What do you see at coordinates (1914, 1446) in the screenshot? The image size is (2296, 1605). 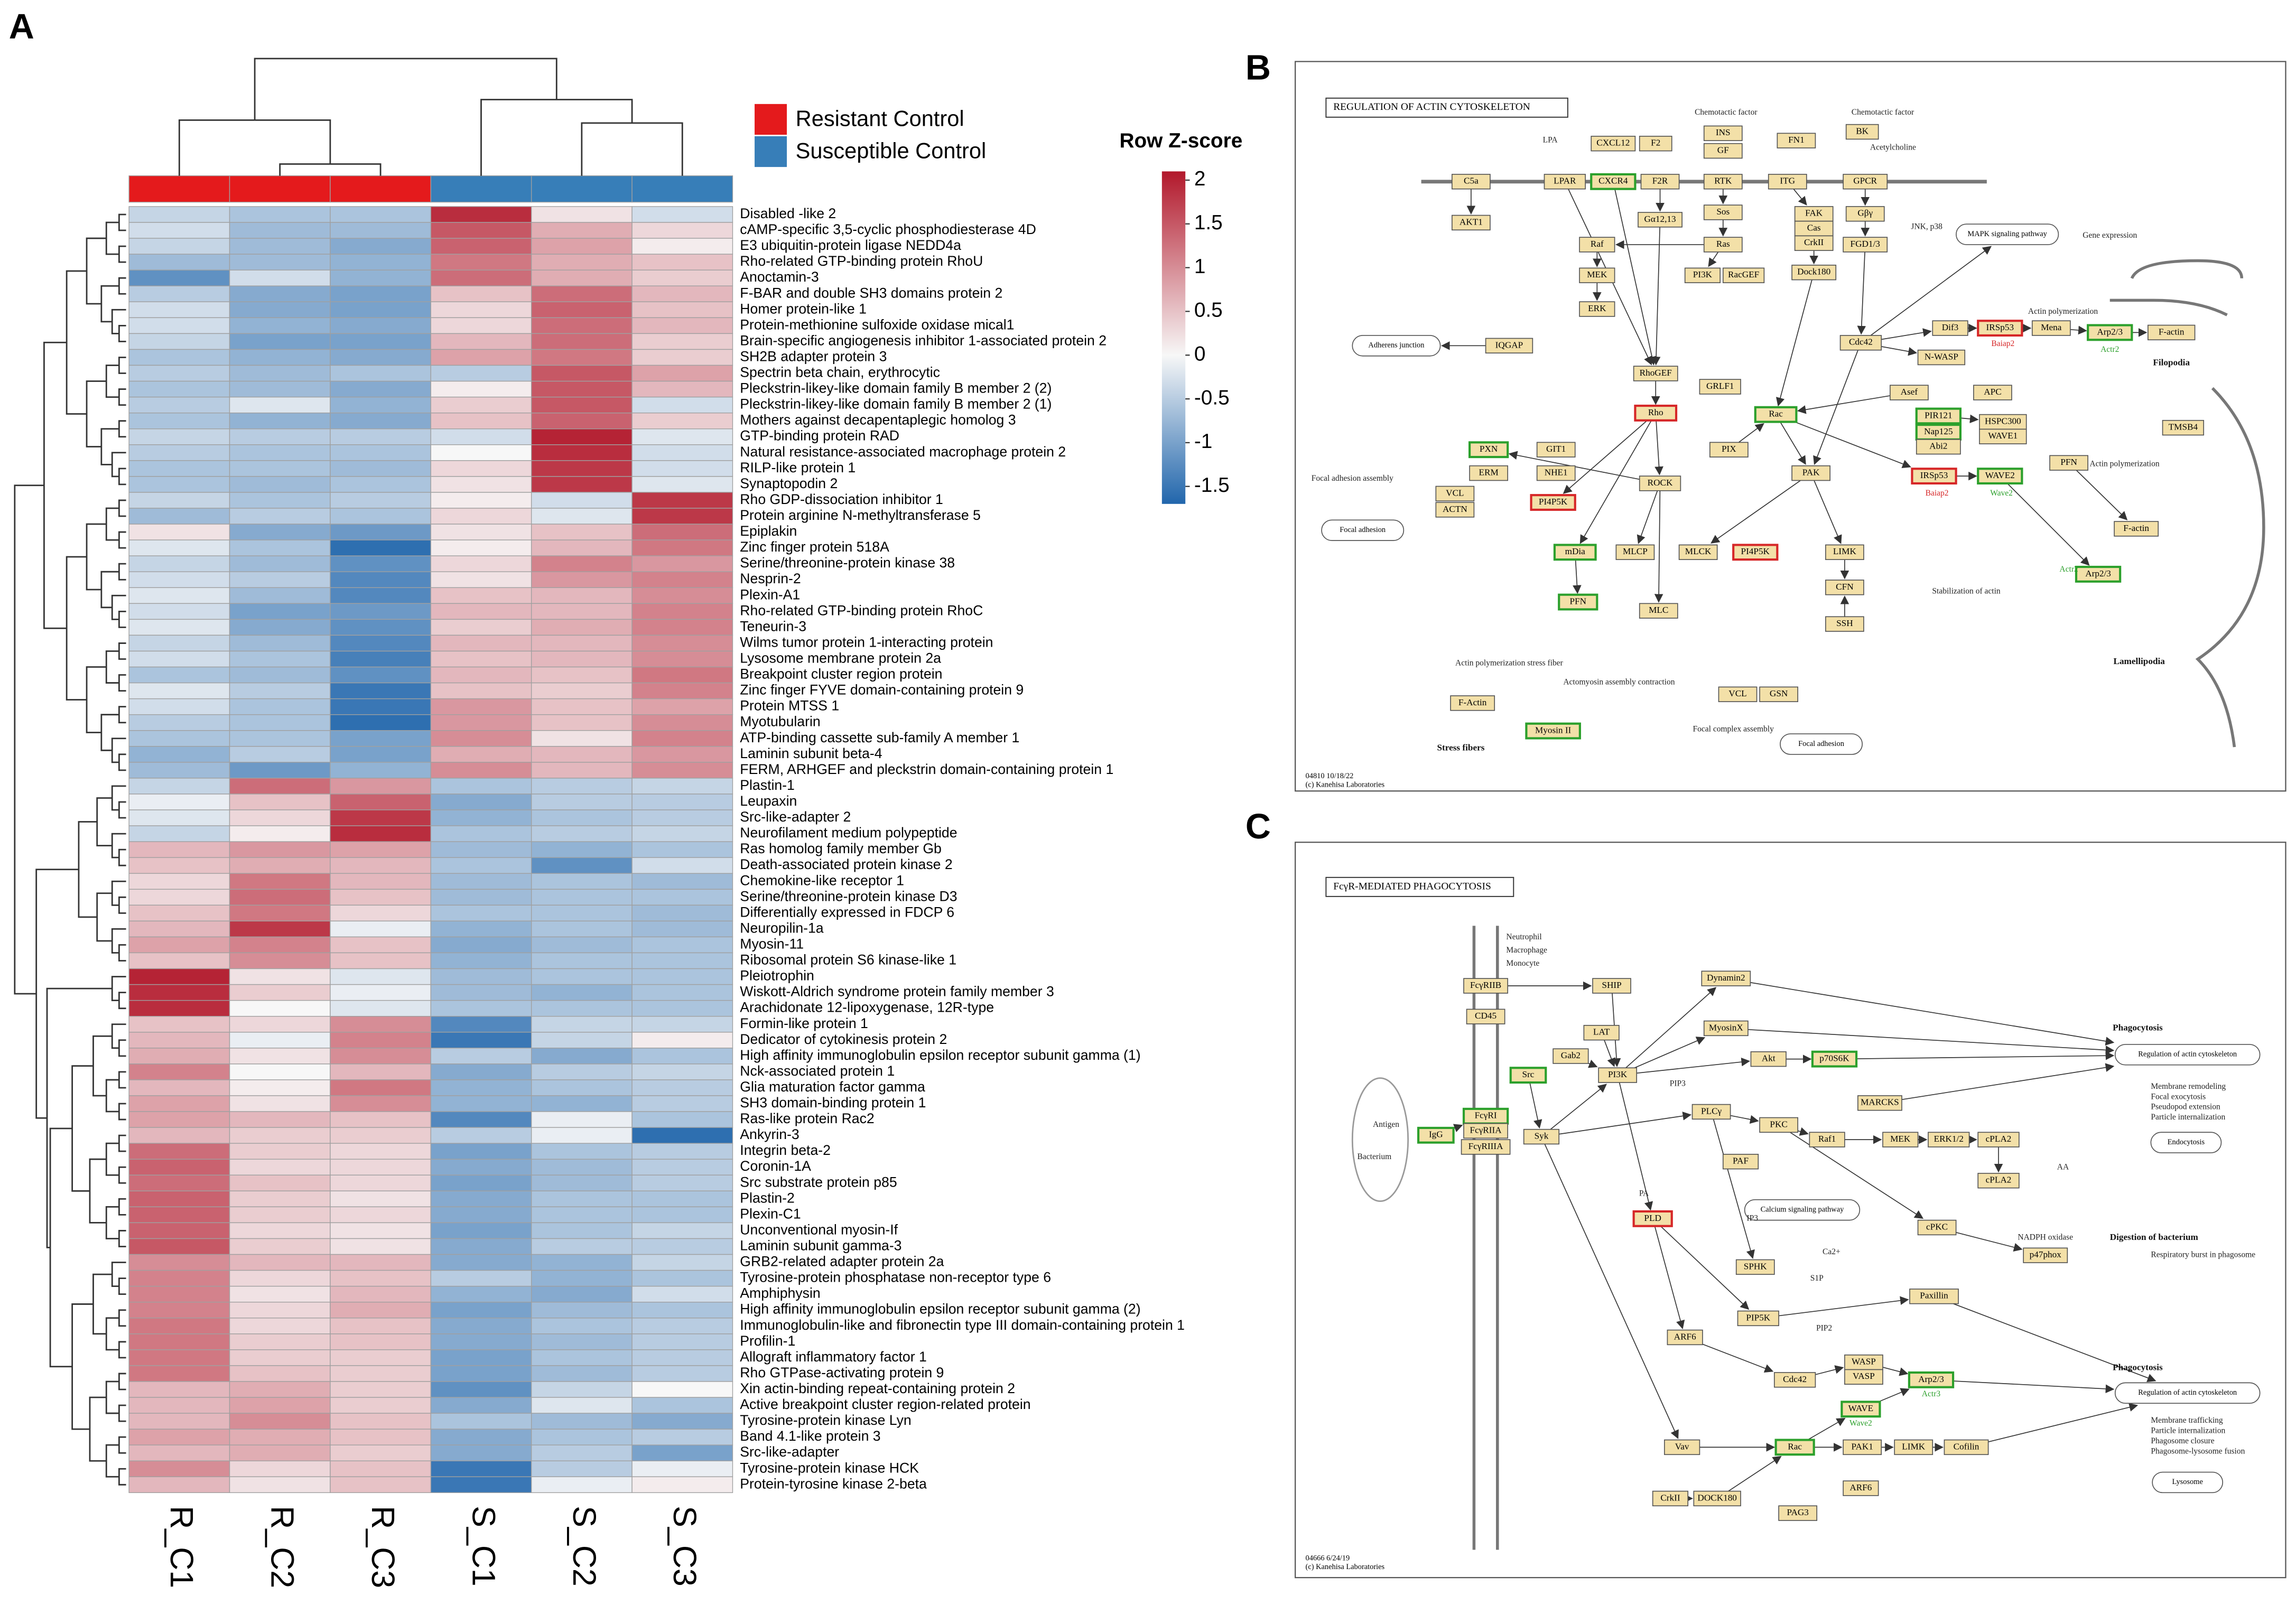 I see `node-label: LIMK` at bounding box center [1914, 1446].